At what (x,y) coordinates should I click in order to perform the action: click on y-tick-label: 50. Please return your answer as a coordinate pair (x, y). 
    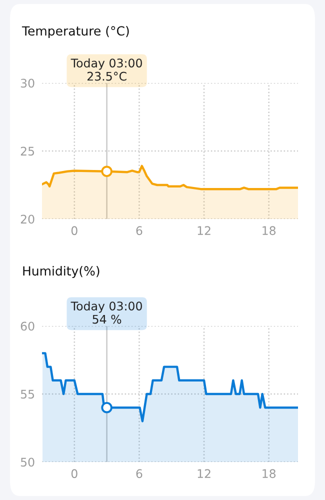
    Looking at the image, I should click on (27, 462).